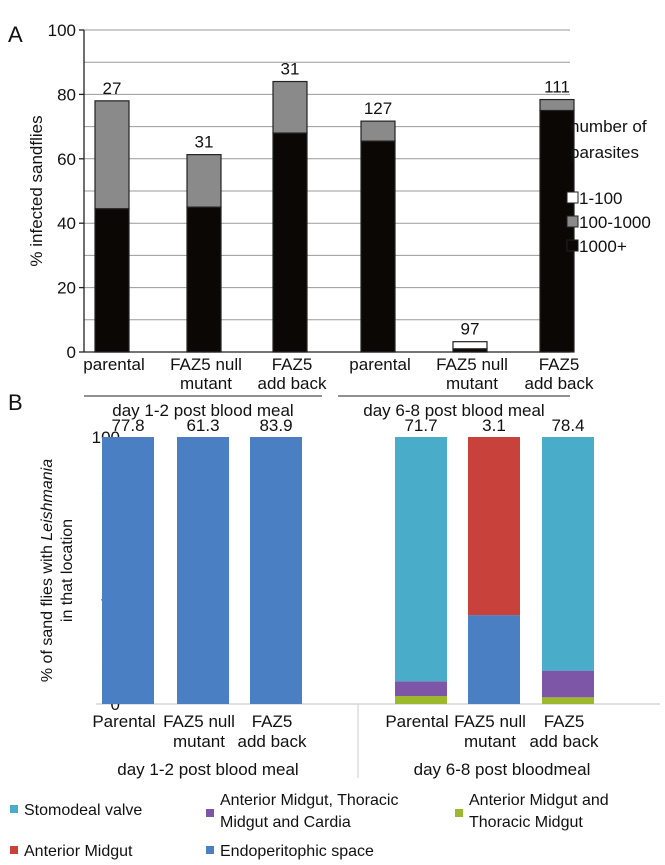 The height and width of the screenshot is (865, 665). I want to click on legend-title: parasites, so click(604, 152).